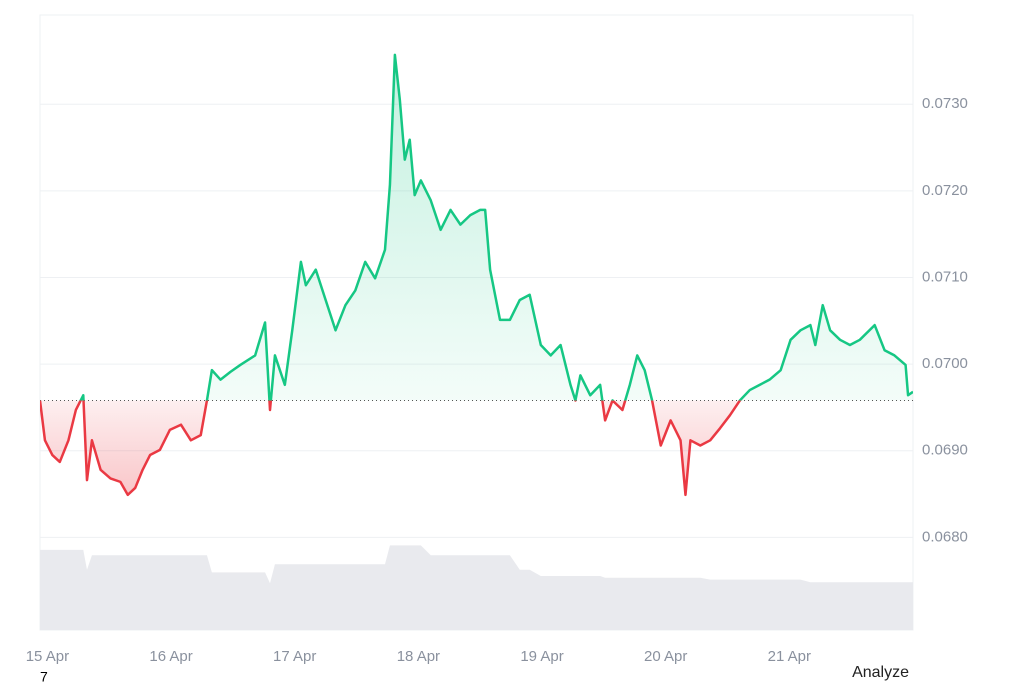 Image resolution: width=1024 pixels, height=688 pixels. I want to click on y-tick-label: 0.0710, so click(945, 276).